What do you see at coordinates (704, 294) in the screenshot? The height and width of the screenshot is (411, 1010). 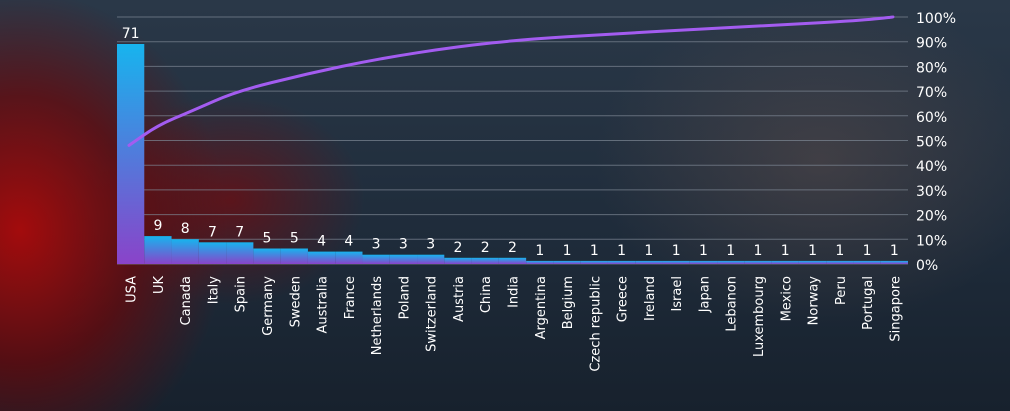 I see `category-label: Japan` at bounding box center [704, 294].